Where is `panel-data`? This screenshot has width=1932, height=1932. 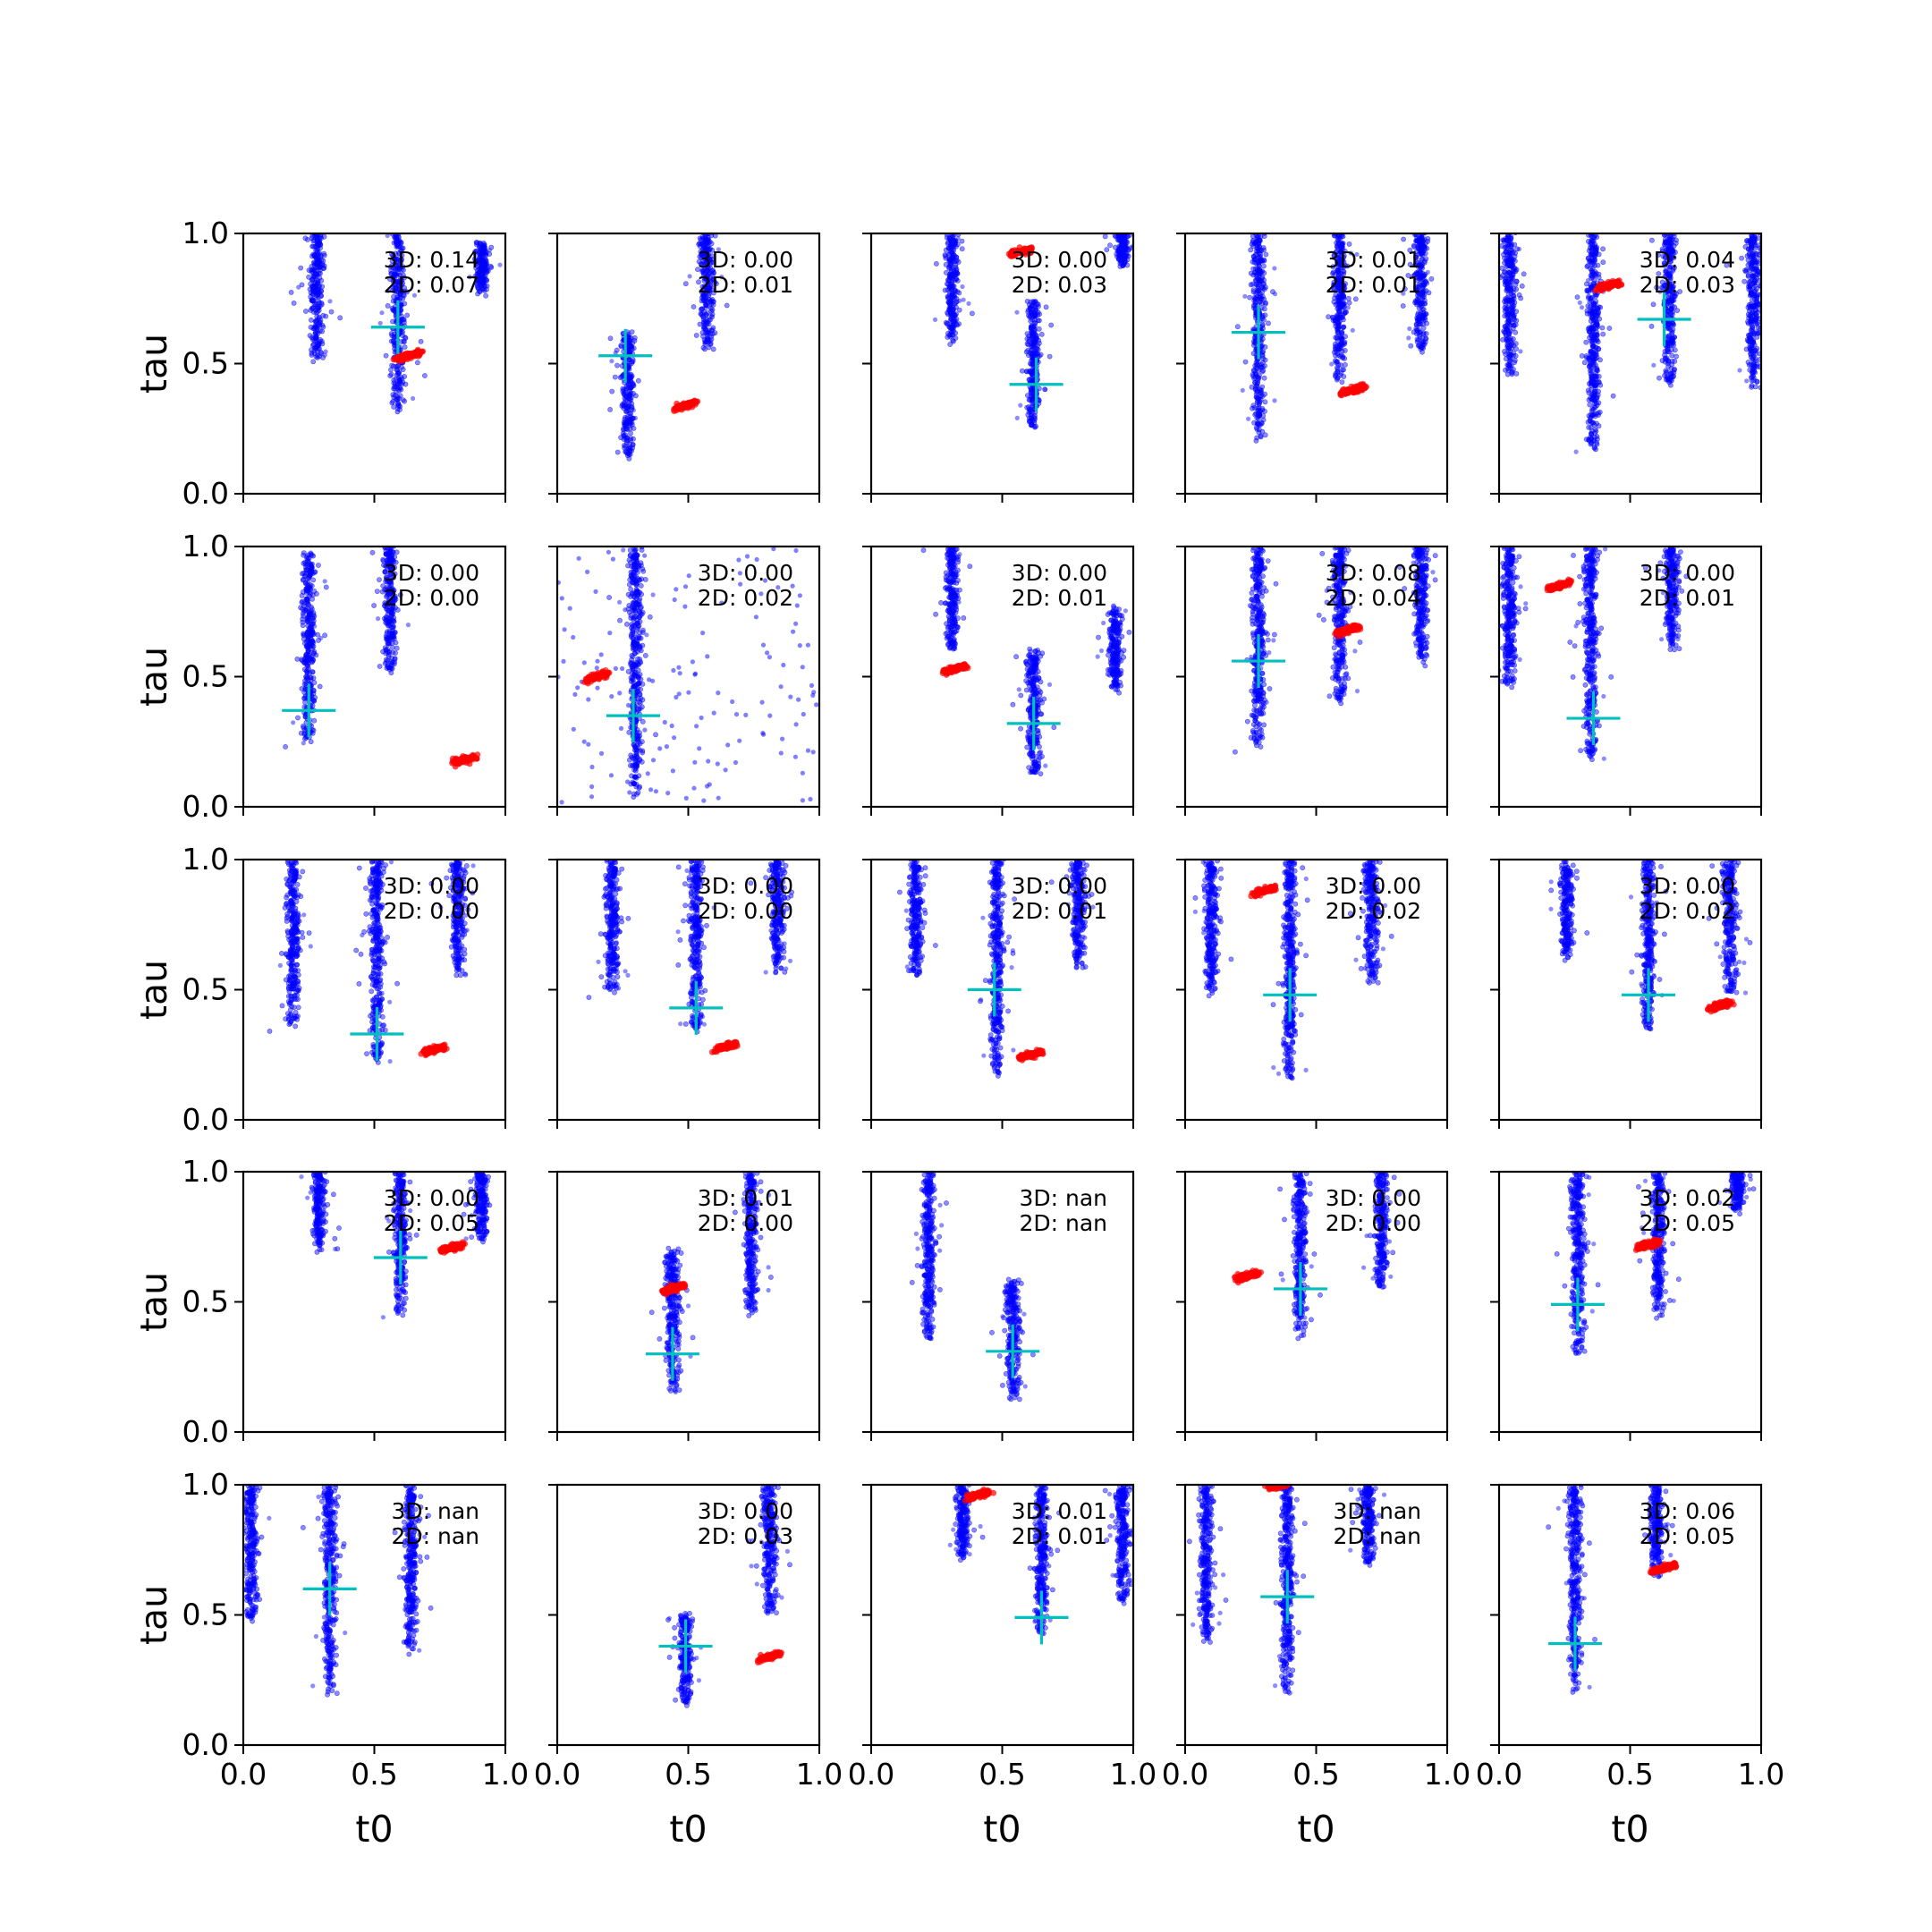
panel-data is located at coordinates (668, 347).